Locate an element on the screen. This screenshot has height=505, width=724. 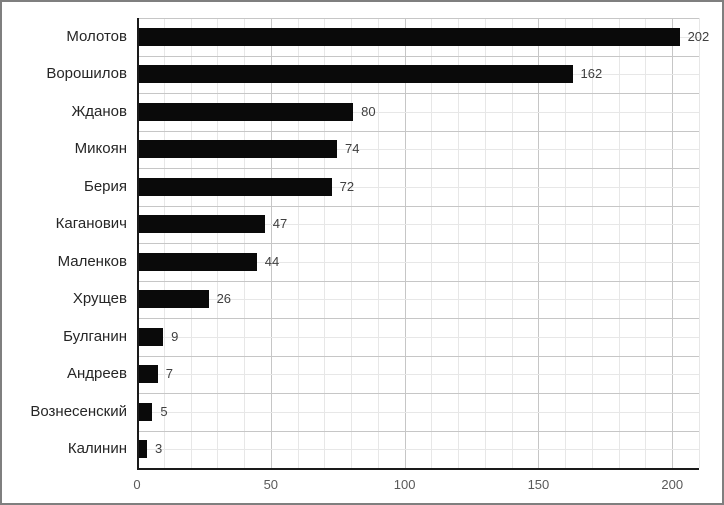
category-label: Каганович is located at coordinates (91, 224).